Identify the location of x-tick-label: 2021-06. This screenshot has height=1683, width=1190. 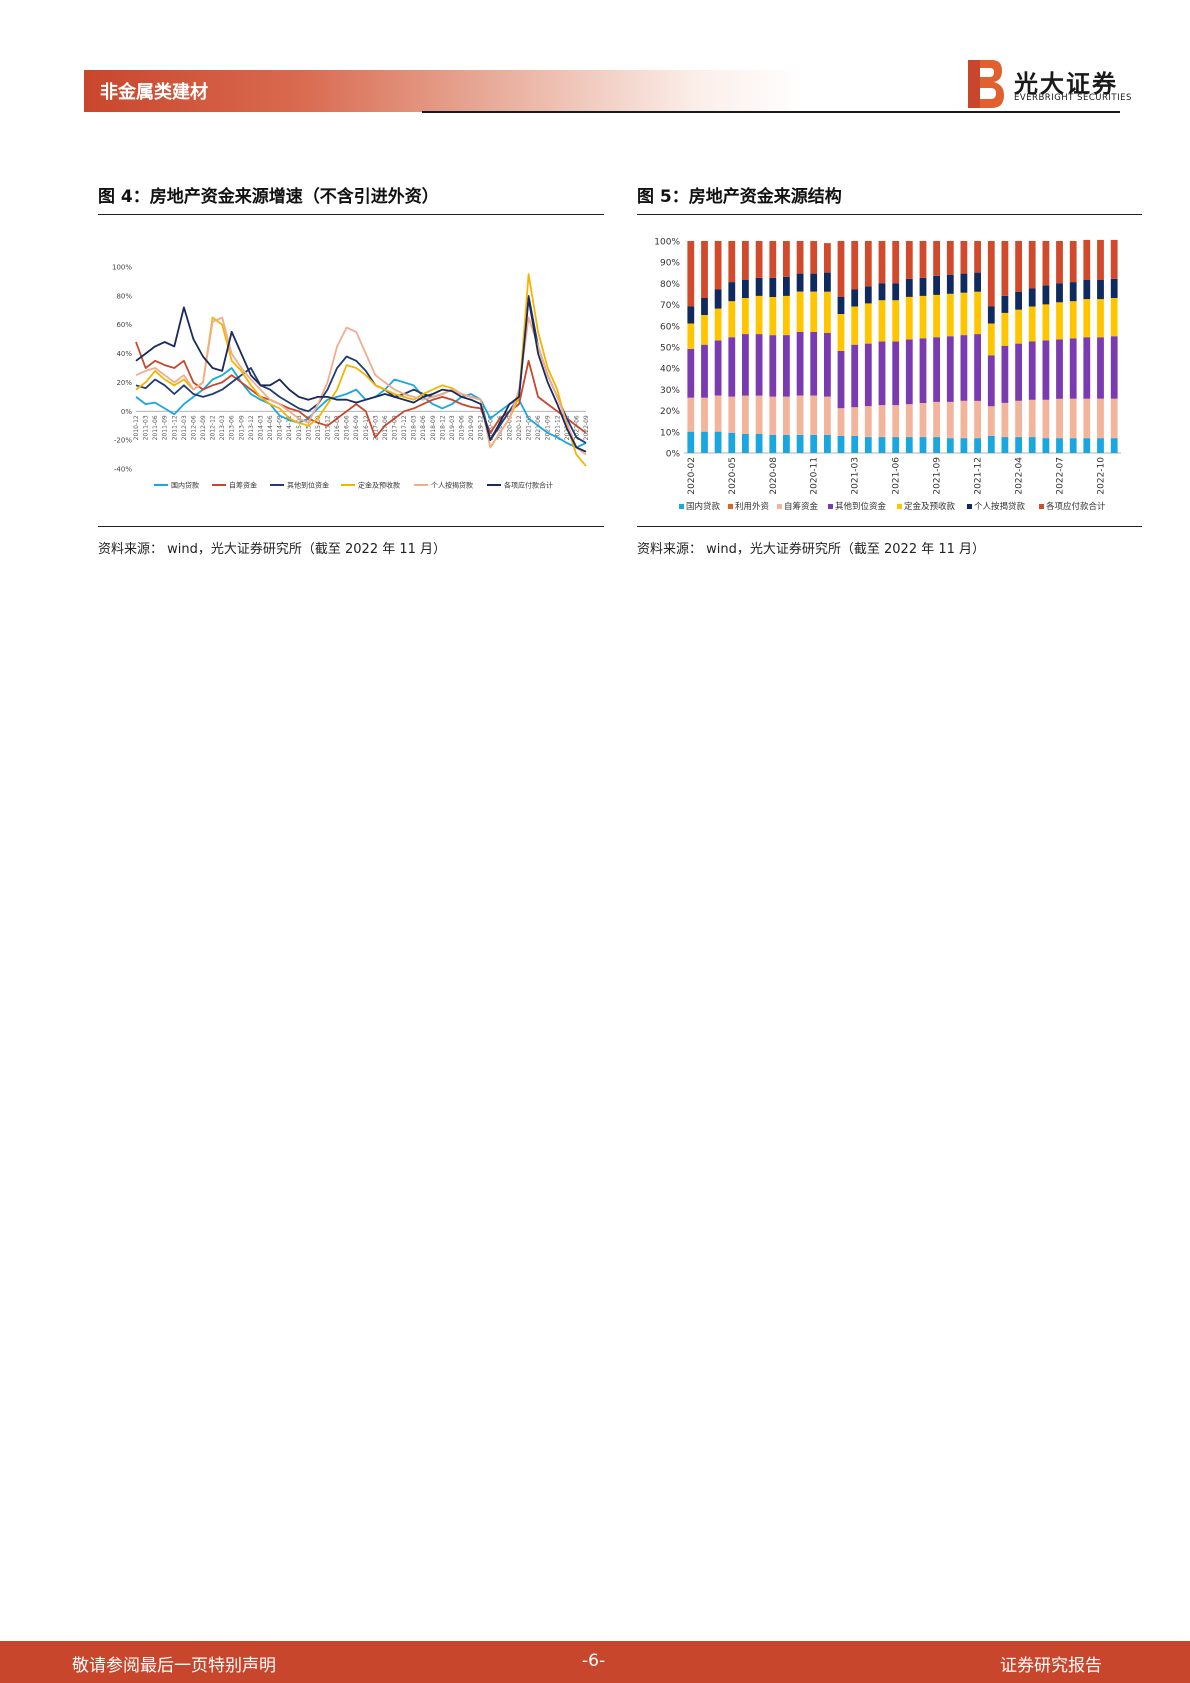
(897, 476).